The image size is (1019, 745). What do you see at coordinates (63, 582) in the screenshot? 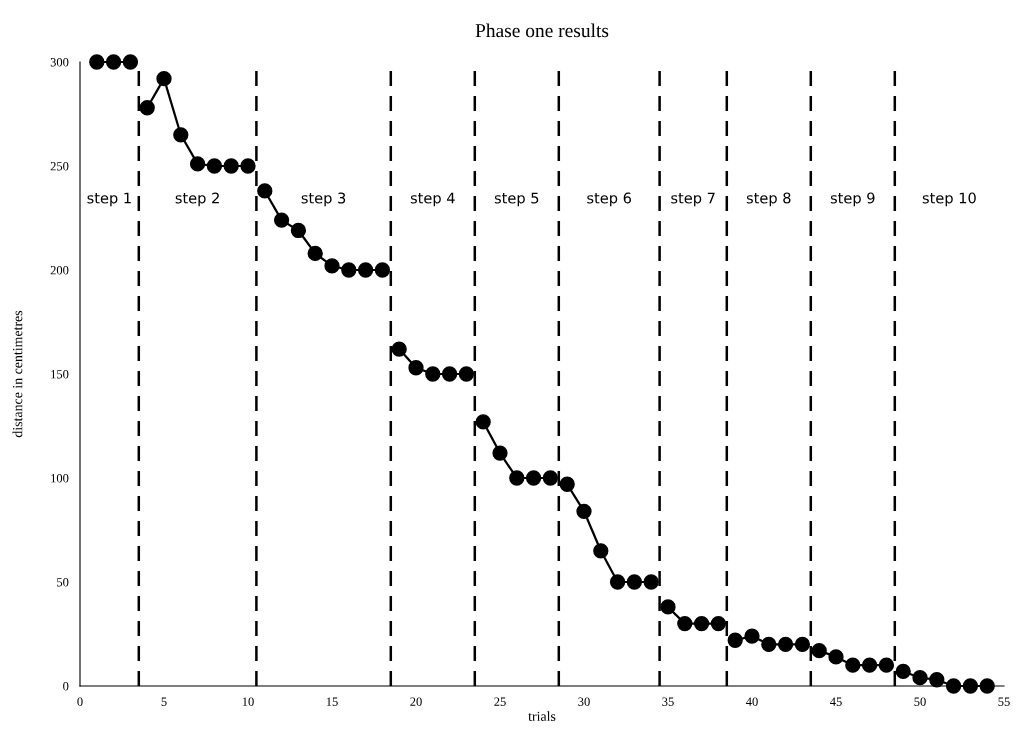
I see `y-tick-label: 50` at bounding box center [63, 582].